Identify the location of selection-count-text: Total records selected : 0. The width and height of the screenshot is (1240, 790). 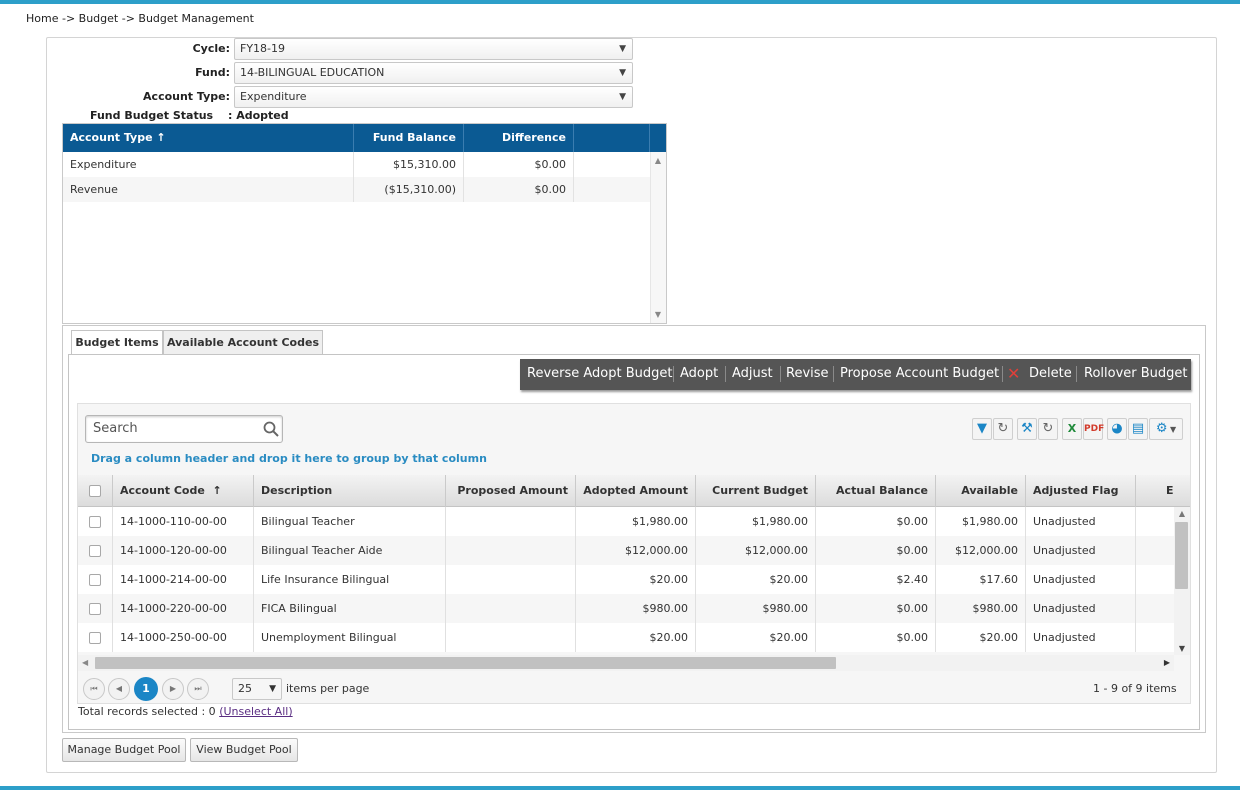
(147, 711).